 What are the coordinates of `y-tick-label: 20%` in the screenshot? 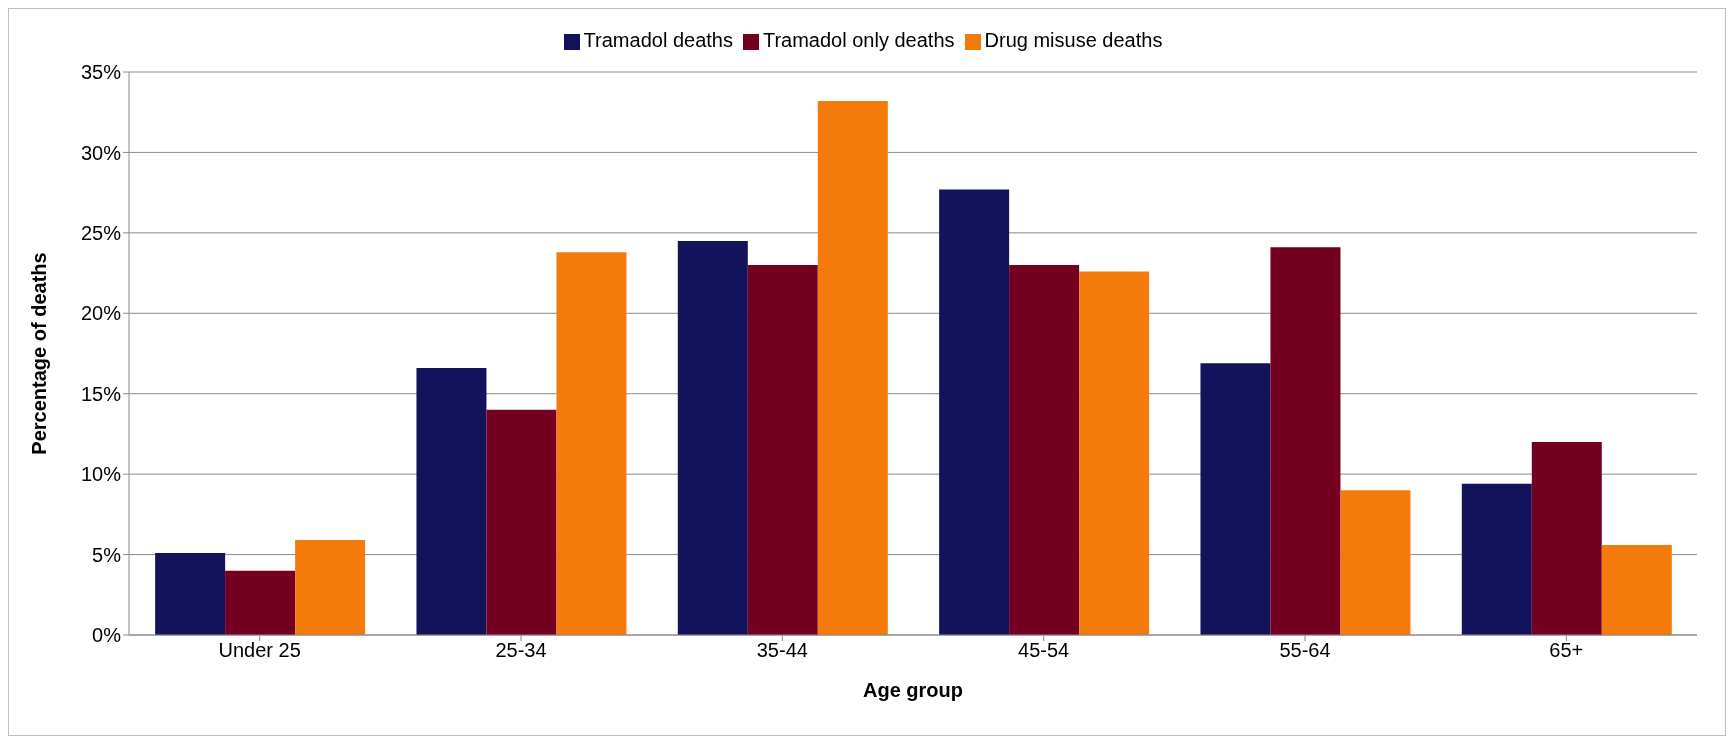 It's located at (101, 313).